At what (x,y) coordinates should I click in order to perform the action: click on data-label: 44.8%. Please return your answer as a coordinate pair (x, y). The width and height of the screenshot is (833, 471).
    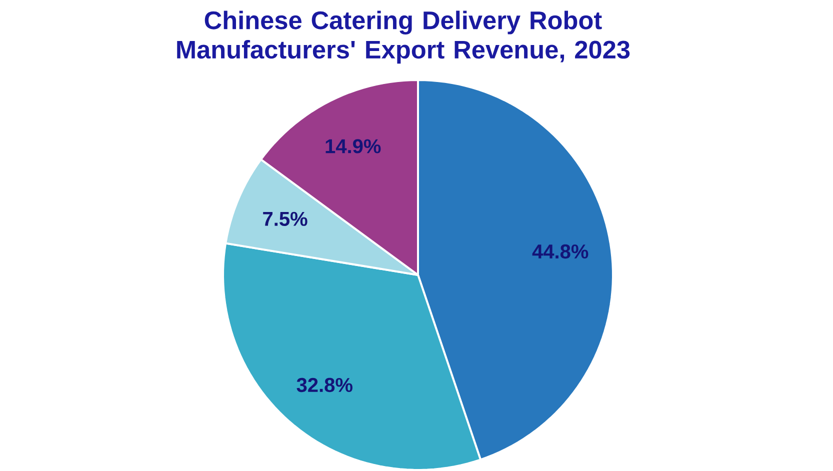
    Looking at the image, I should click on (560, 251).